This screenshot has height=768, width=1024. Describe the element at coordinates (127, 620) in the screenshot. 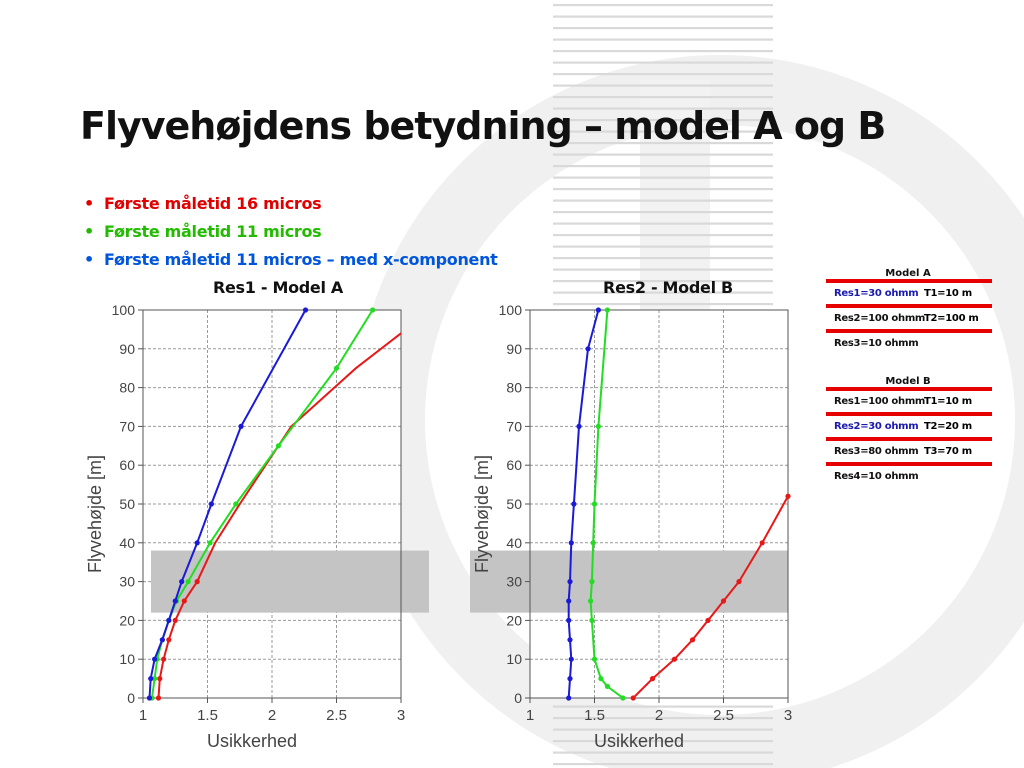

I see `y-tick-label: 20` at that location.